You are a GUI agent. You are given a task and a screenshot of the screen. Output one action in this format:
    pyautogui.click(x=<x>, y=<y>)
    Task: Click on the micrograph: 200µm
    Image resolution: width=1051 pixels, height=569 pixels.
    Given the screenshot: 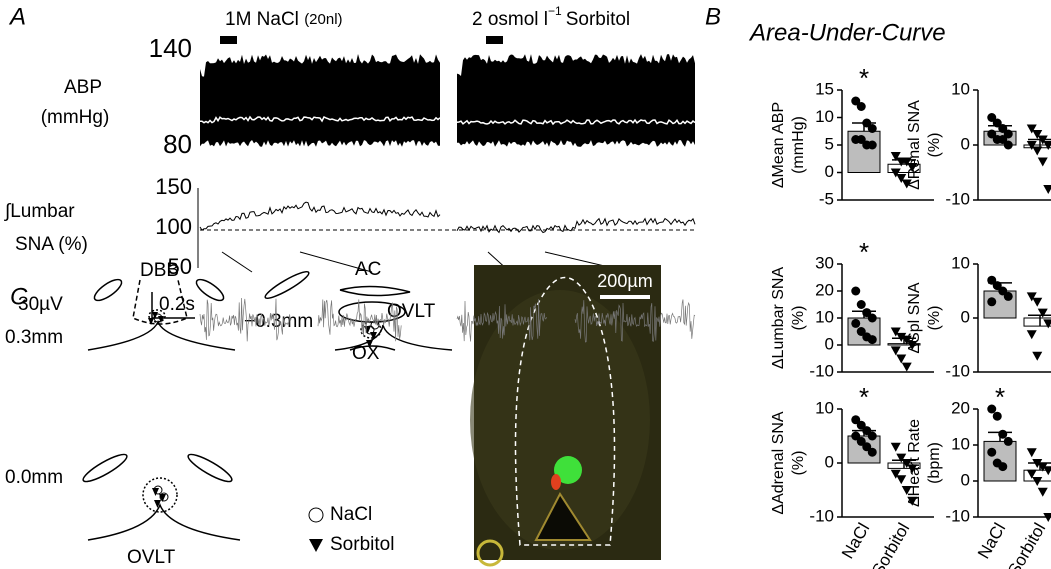 What is the action you would take?
    pyautogui.click(x=565, y=416)
    